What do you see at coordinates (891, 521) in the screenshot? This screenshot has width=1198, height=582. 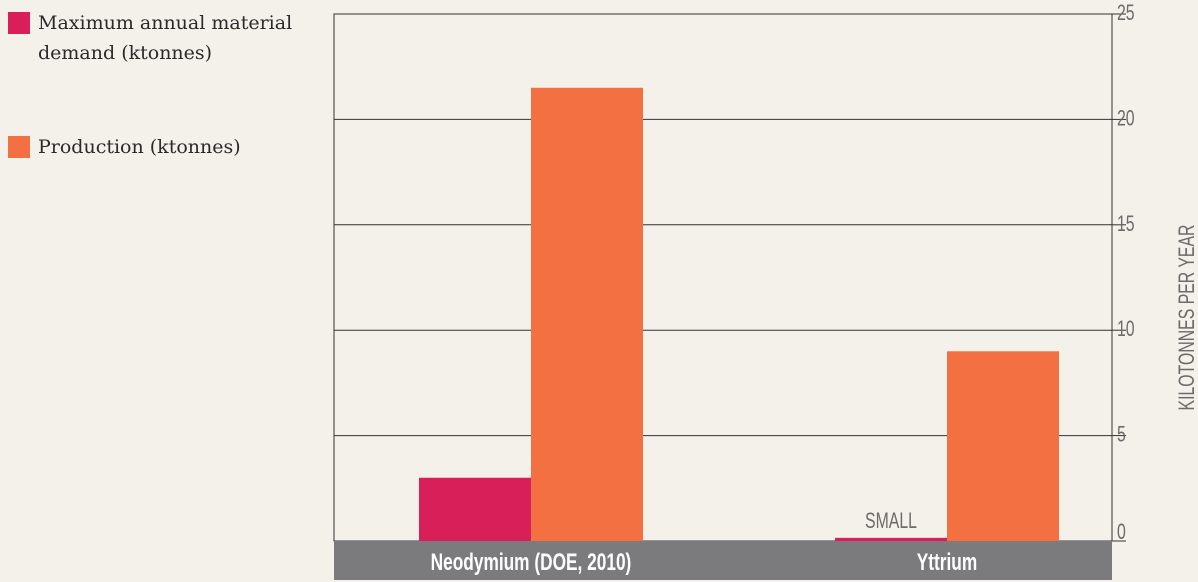 I see `annotation-label: SMALL` at bounding box center [891, 521].